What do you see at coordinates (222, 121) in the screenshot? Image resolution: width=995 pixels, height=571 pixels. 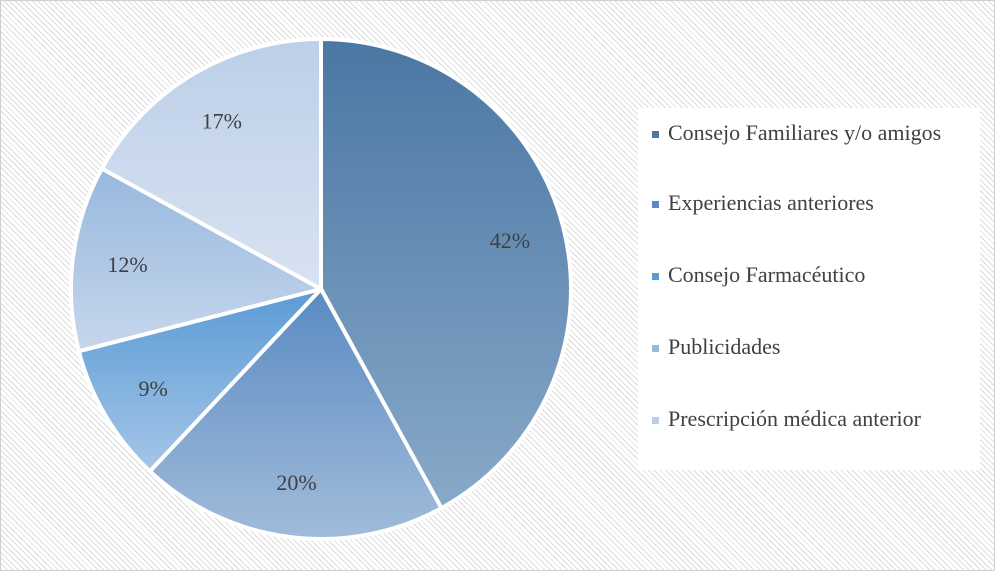 I see `pie-label-prescripcion-medica-anterior: 17%` at bounding box center [222, 121].